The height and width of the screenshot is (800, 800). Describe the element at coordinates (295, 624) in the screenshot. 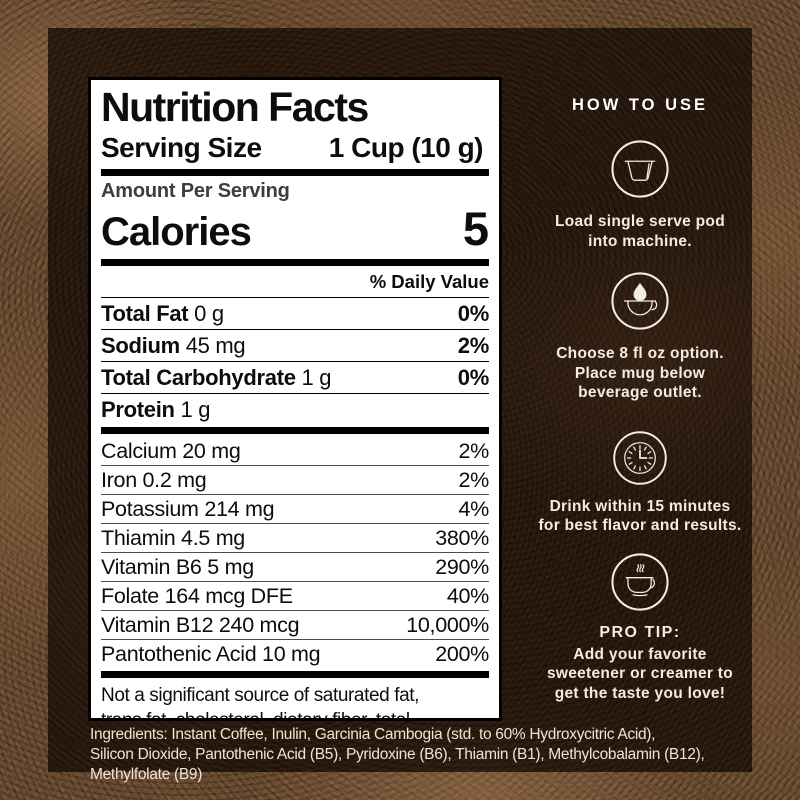

I see `nutrient-row-vitamin-b12: Vitamin B12 240 mcg 10,000%` at that location.